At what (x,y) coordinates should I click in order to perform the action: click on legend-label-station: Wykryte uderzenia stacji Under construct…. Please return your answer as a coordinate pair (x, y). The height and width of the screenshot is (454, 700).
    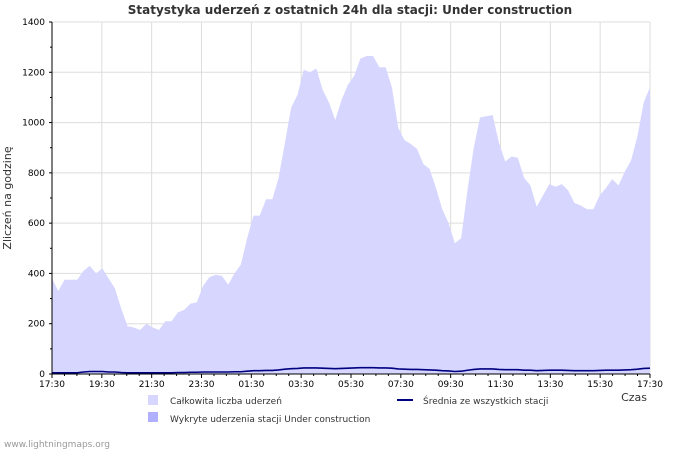
    Looking at the image, I should click on (270, 420).